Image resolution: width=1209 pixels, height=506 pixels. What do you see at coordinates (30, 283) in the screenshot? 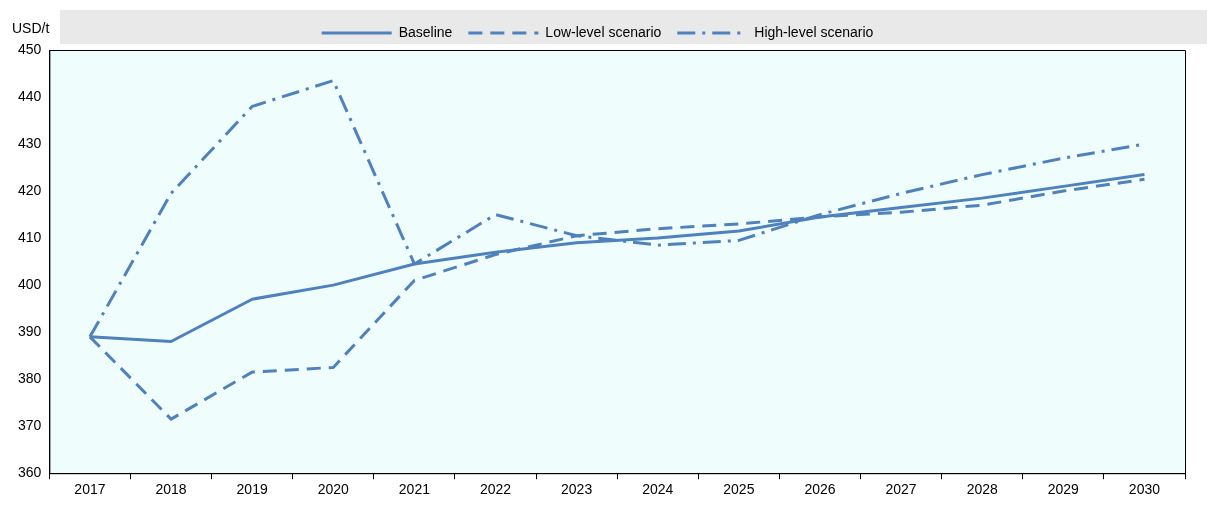
I see `y-tick-label: 400` at bounding box center [30, 283].